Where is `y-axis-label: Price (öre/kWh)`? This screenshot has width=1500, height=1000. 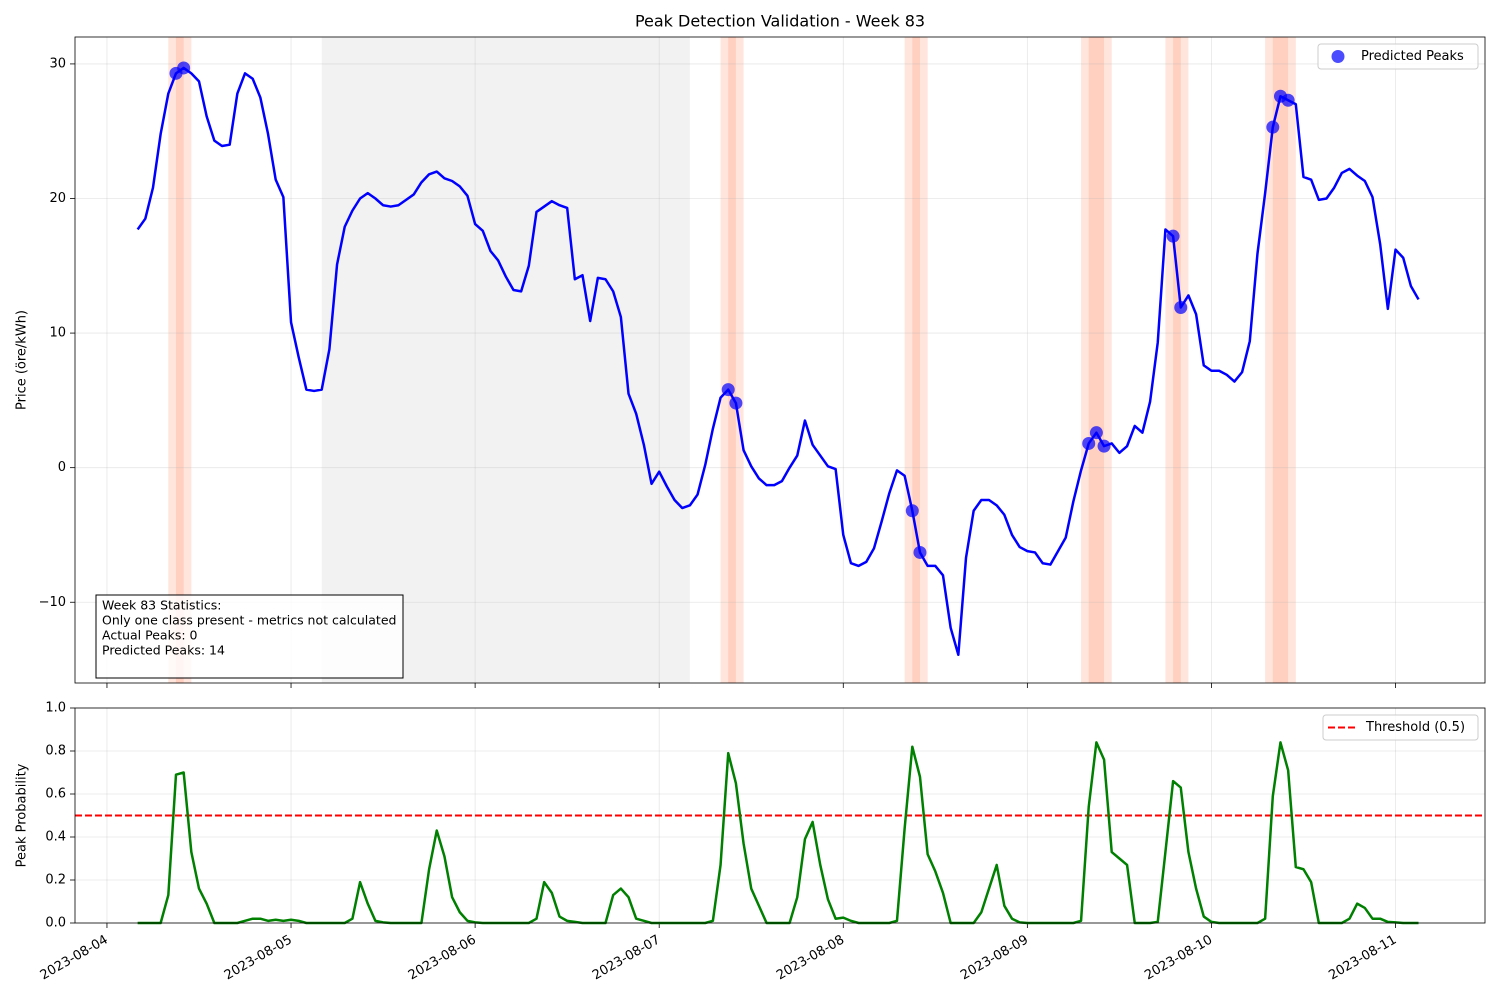 y-axis-label: Price (öre/kWh) is located at coordinates (22, 360).